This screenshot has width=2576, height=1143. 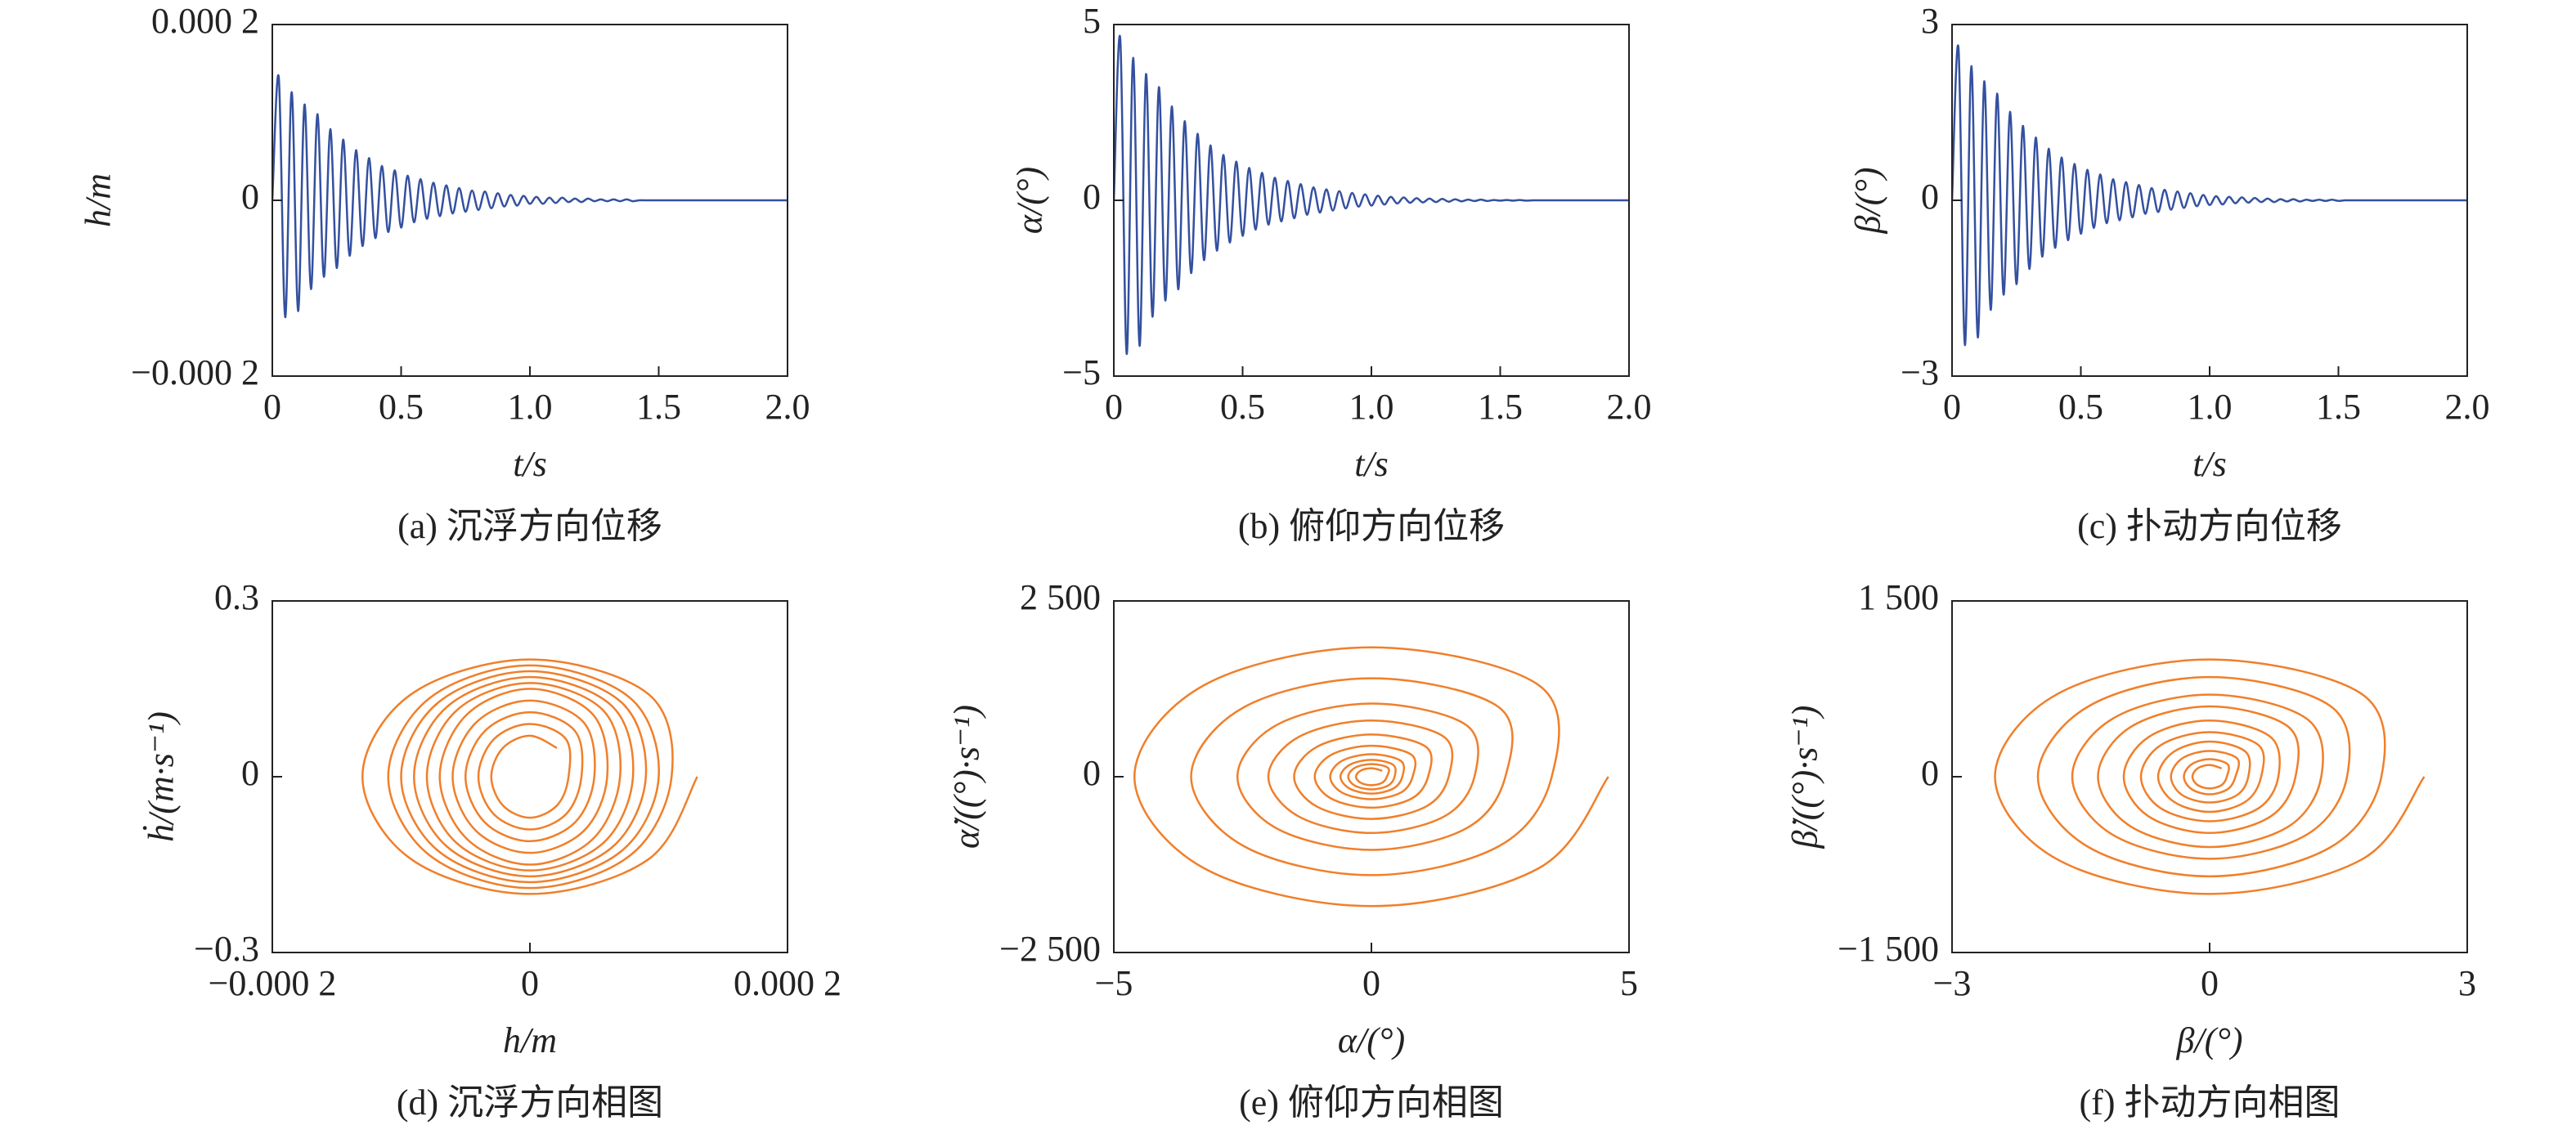 What do you see at coordinates (1371, 526) in the screenshot?
I see `caption: (b) 俯仰方向位移` at bounding box center [1371, 526].